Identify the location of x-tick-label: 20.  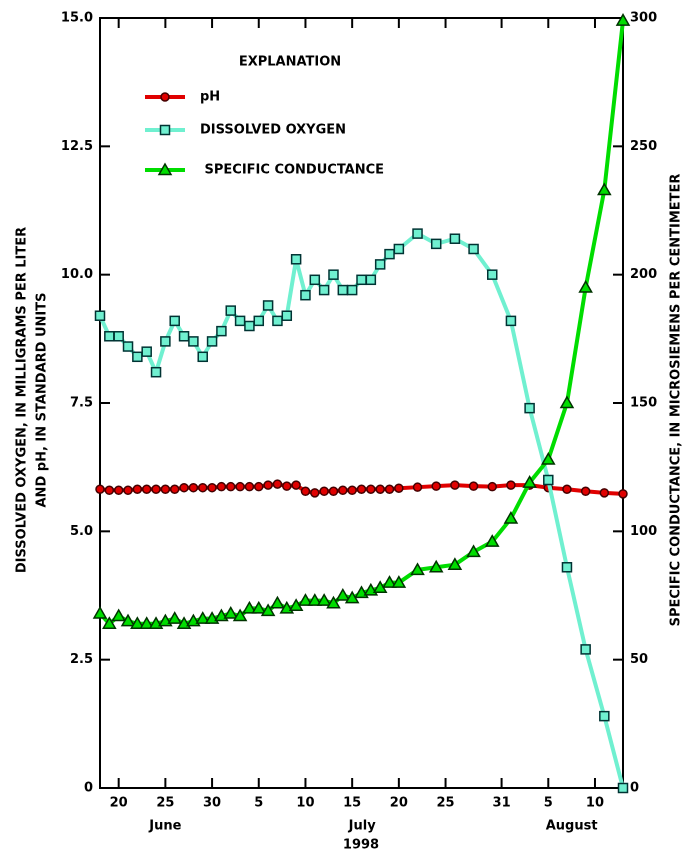
(119, 803).